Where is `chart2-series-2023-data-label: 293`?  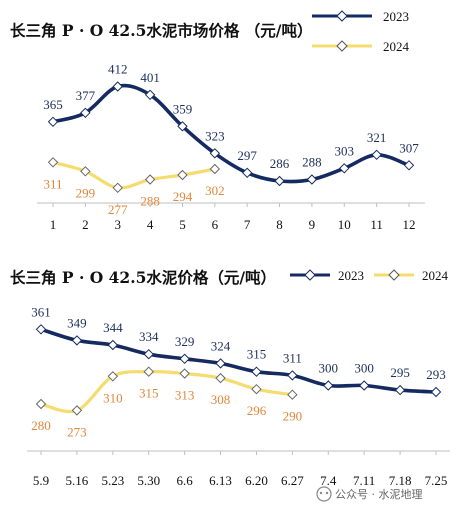
chart2-series-2023-data-label: 293 is located at coordinates (436, 374).